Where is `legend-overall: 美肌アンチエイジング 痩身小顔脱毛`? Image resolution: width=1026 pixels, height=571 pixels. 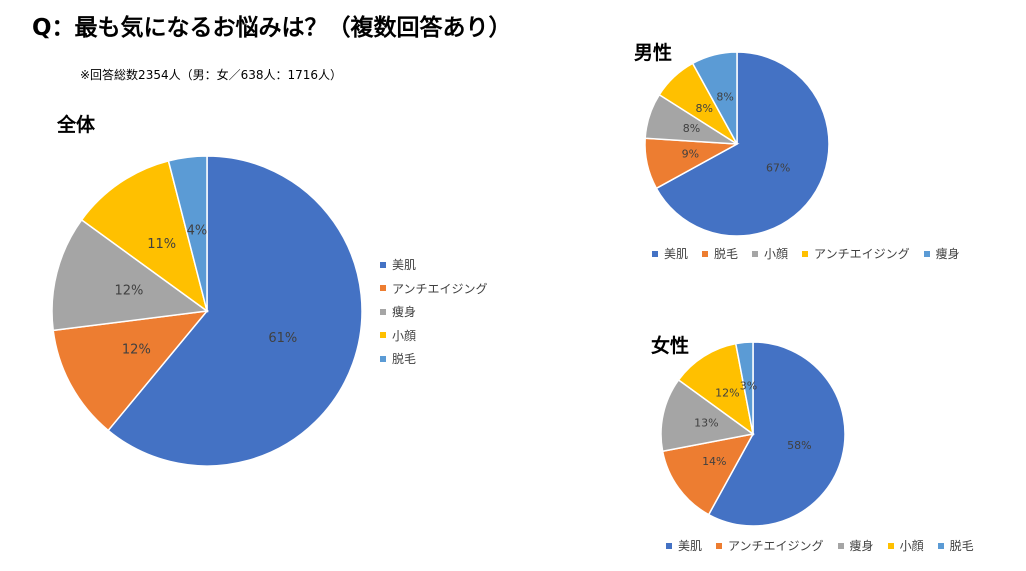
legend-overall: 美肌アンチエイジング 痩身小顔脱毛 is located at coordinates (434, 312).